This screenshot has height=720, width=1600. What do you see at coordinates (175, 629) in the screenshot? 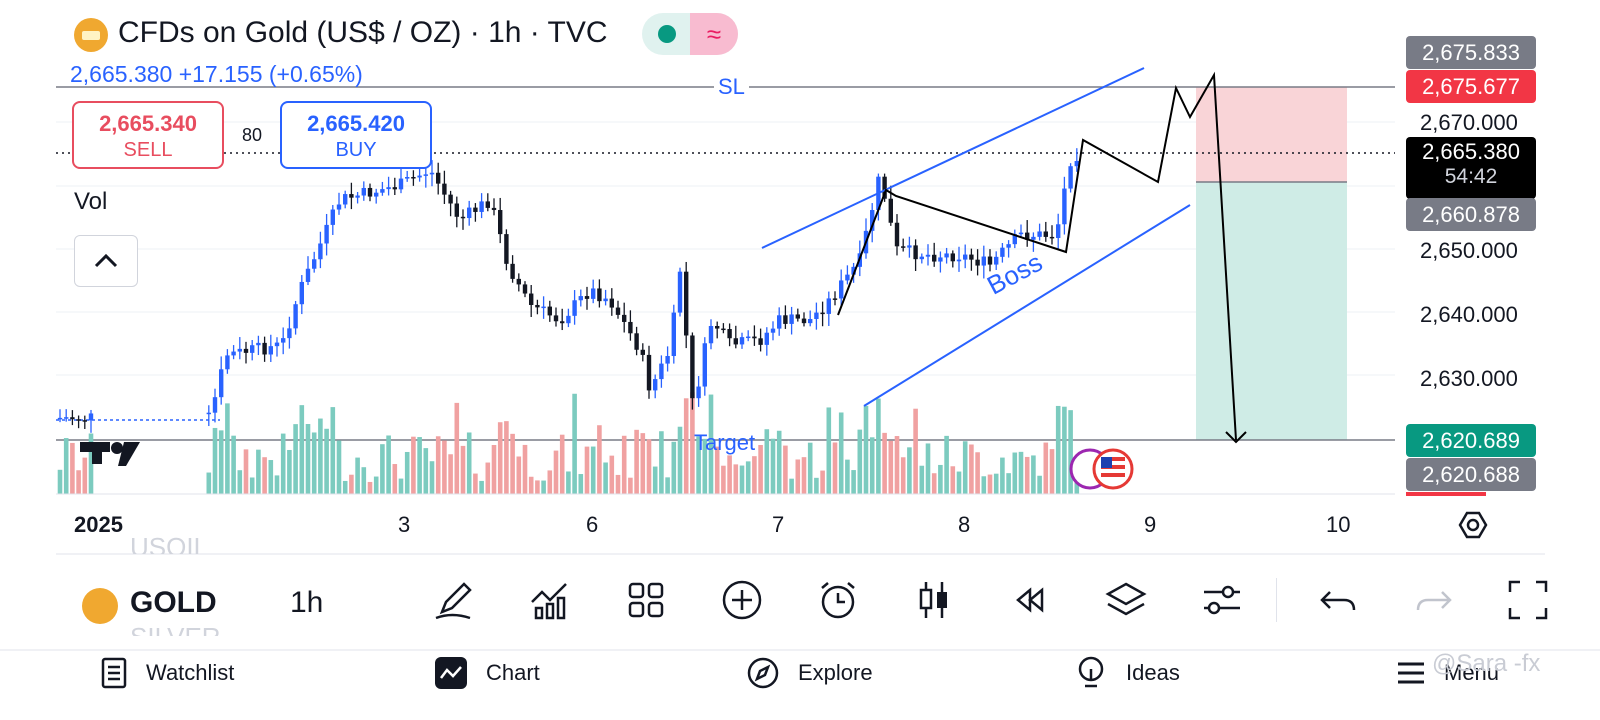
I see `symbol-next: SILVER` at bounding box center [175, 629].